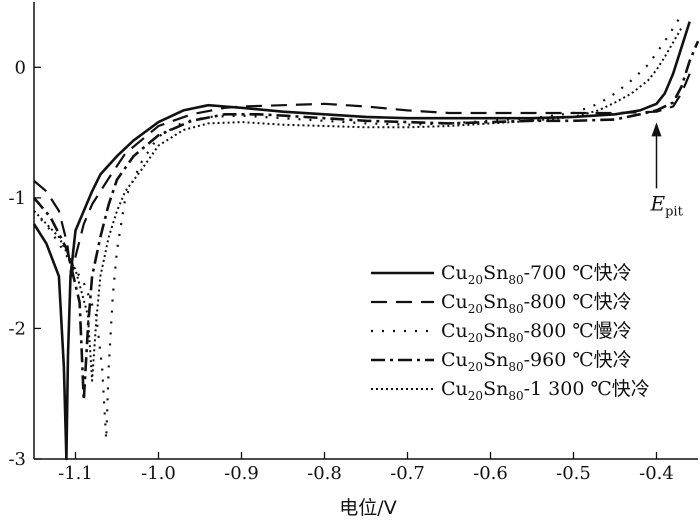  I want to click on annotation-label: Epit, so click(667, 205).